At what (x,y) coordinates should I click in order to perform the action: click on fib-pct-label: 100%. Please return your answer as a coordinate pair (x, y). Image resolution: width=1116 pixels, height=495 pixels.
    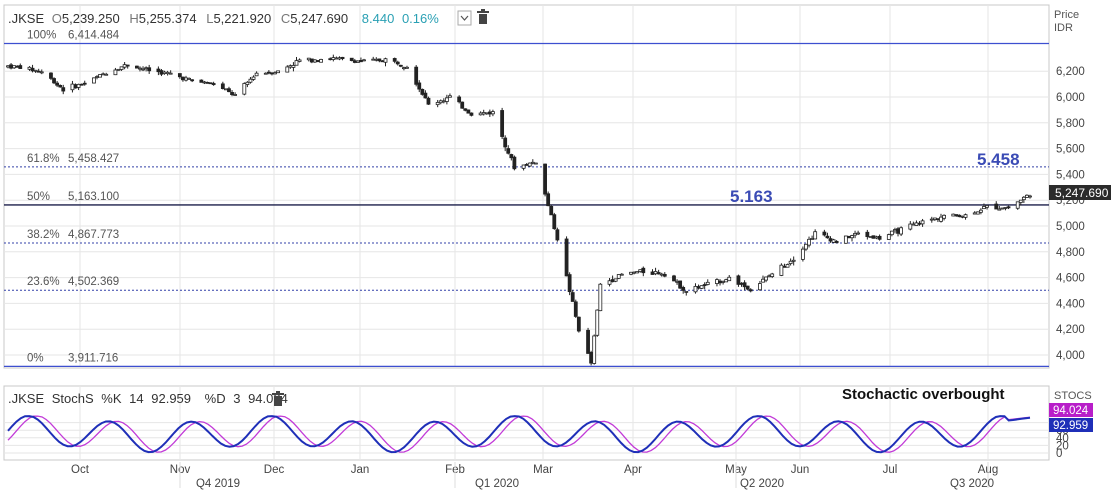
    Looking at the image, I should click on (41, 36).